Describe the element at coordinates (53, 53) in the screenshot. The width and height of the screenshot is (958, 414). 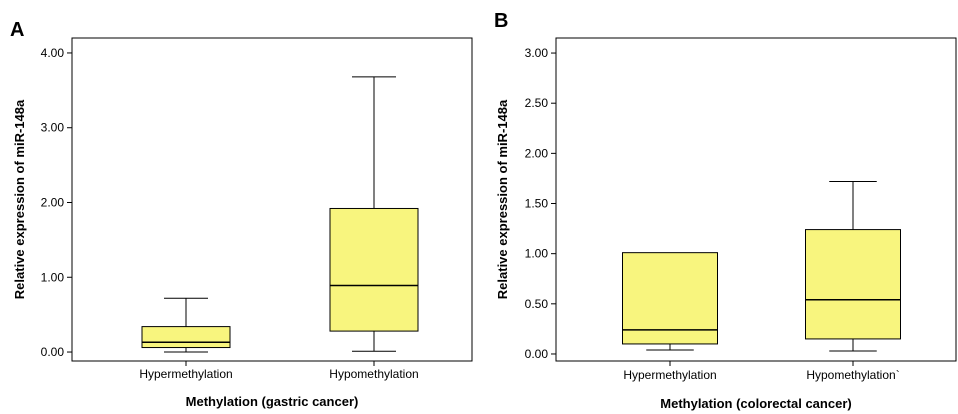
I see `y-tick-label: 4.00` at that location.